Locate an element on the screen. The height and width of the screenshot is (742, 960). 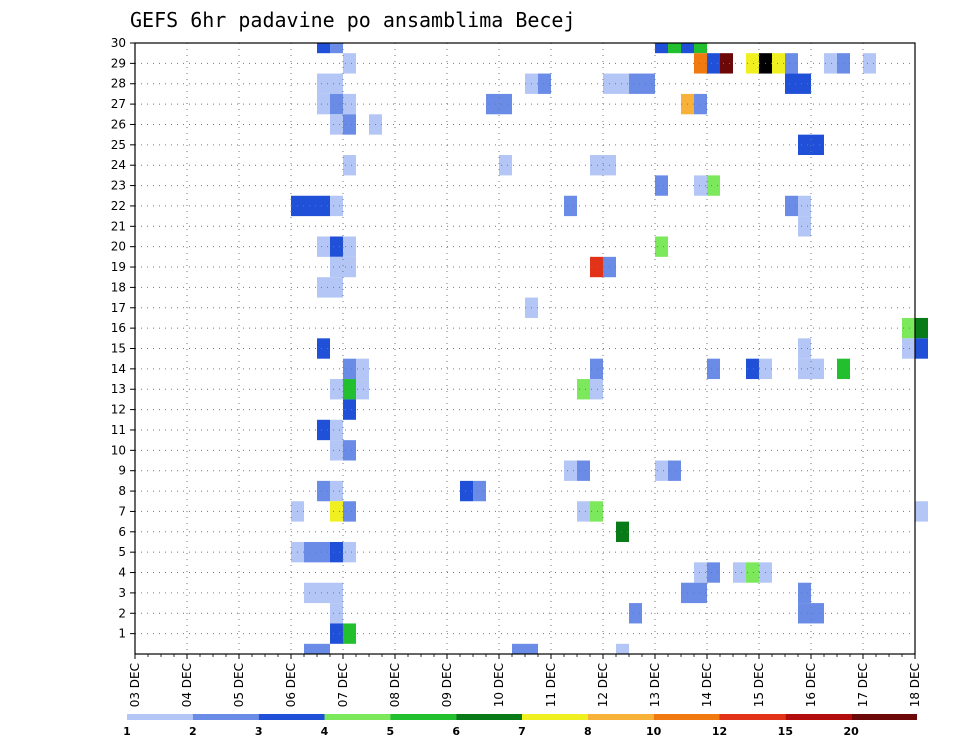
y-tick-label: 25 is located at coordinates (118, 145).